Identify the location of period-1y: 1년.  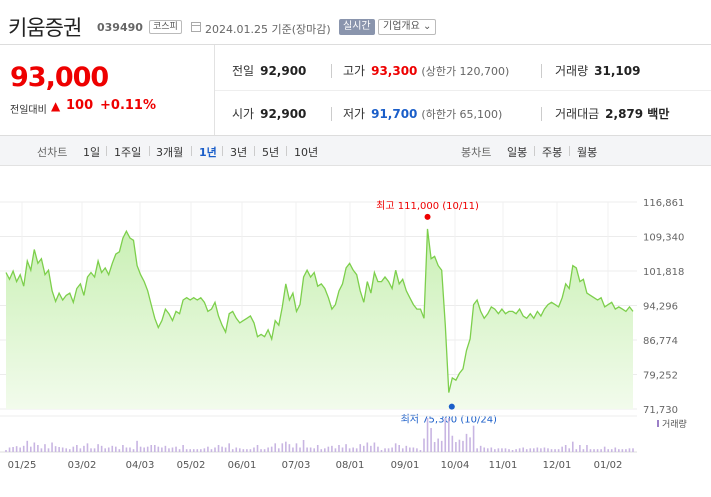
(208, 152).